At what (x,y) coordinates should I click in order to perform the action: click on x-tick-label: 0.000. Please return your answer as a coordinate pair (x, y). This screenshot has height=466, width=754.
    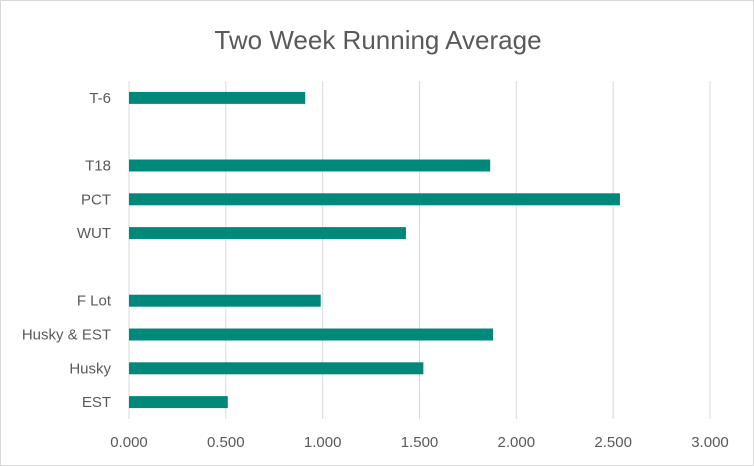
    Looking at the image, I should click on (129, 442).